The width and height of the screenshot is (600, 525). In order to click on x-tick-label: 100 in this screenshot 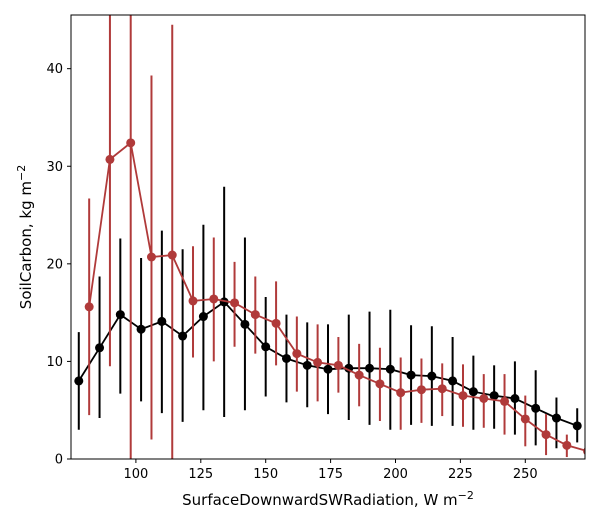, I will do `click(135, 474)`.